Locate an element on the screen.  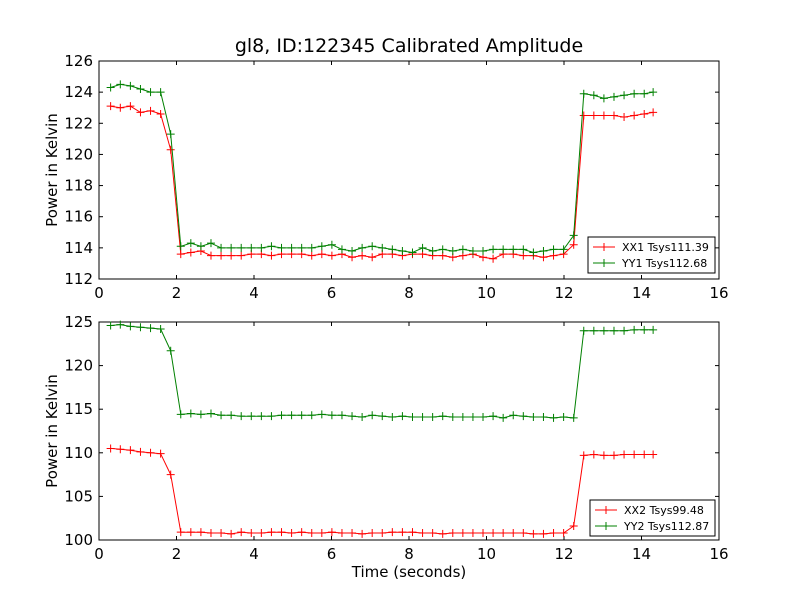
x-axis-label: Time (seconds) is located at coordinates (409, 572).